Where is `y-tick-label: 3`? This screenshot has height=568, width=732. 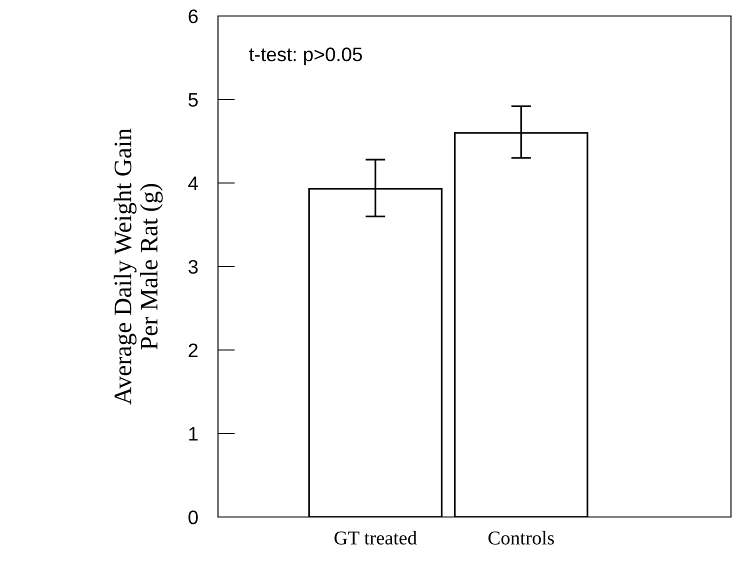
y-tick-label: 3 is located at coordinates (193, 267).